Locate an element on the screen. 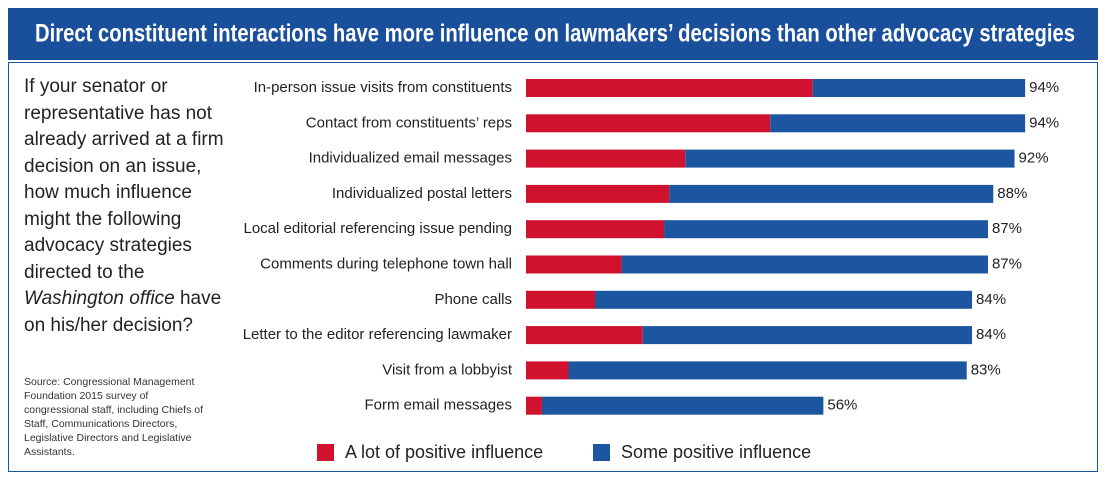 The height and width of the screenshot is (485, 1110). legend-label: A lot of positive influence is located at coordinates (444, 452).